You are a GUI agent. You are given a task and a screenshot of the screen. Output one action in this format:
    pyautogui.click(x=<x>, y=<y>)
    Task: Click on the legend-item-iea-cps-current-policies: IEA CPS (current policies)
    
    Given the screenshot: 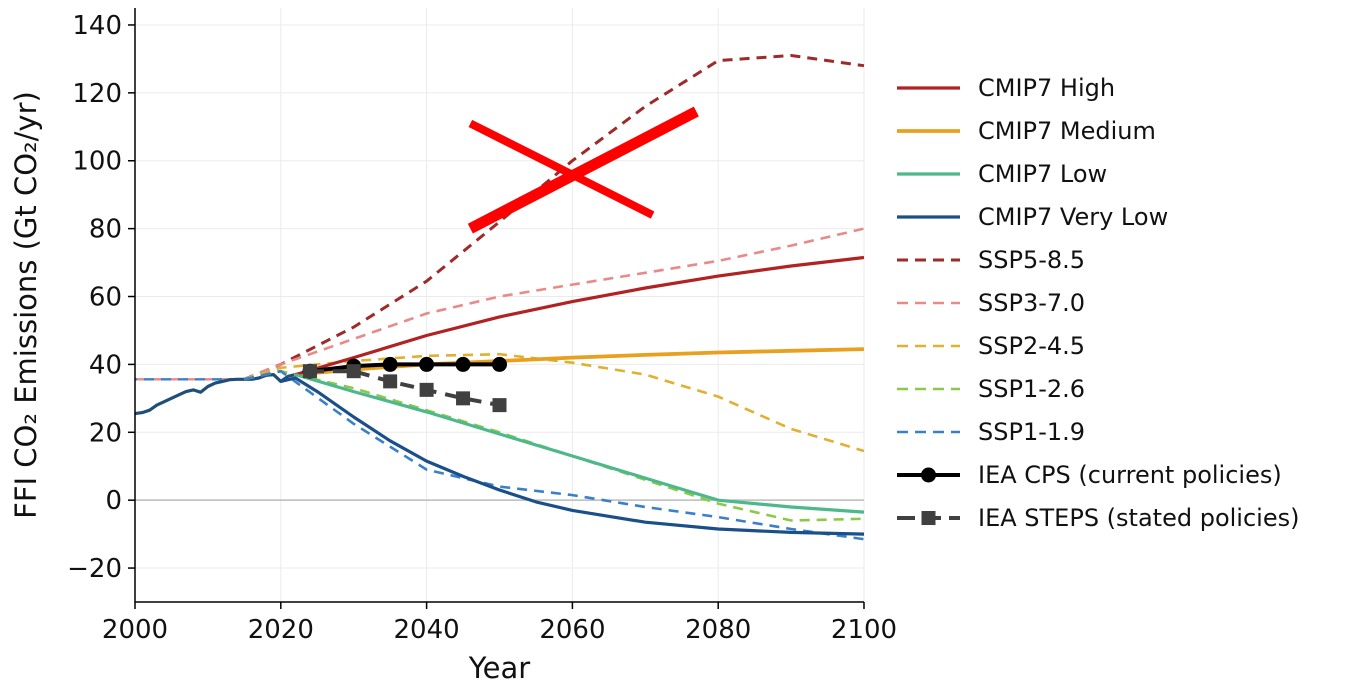 What is the action you would take?
    pyautogui.click(x=1089, y=475)
    